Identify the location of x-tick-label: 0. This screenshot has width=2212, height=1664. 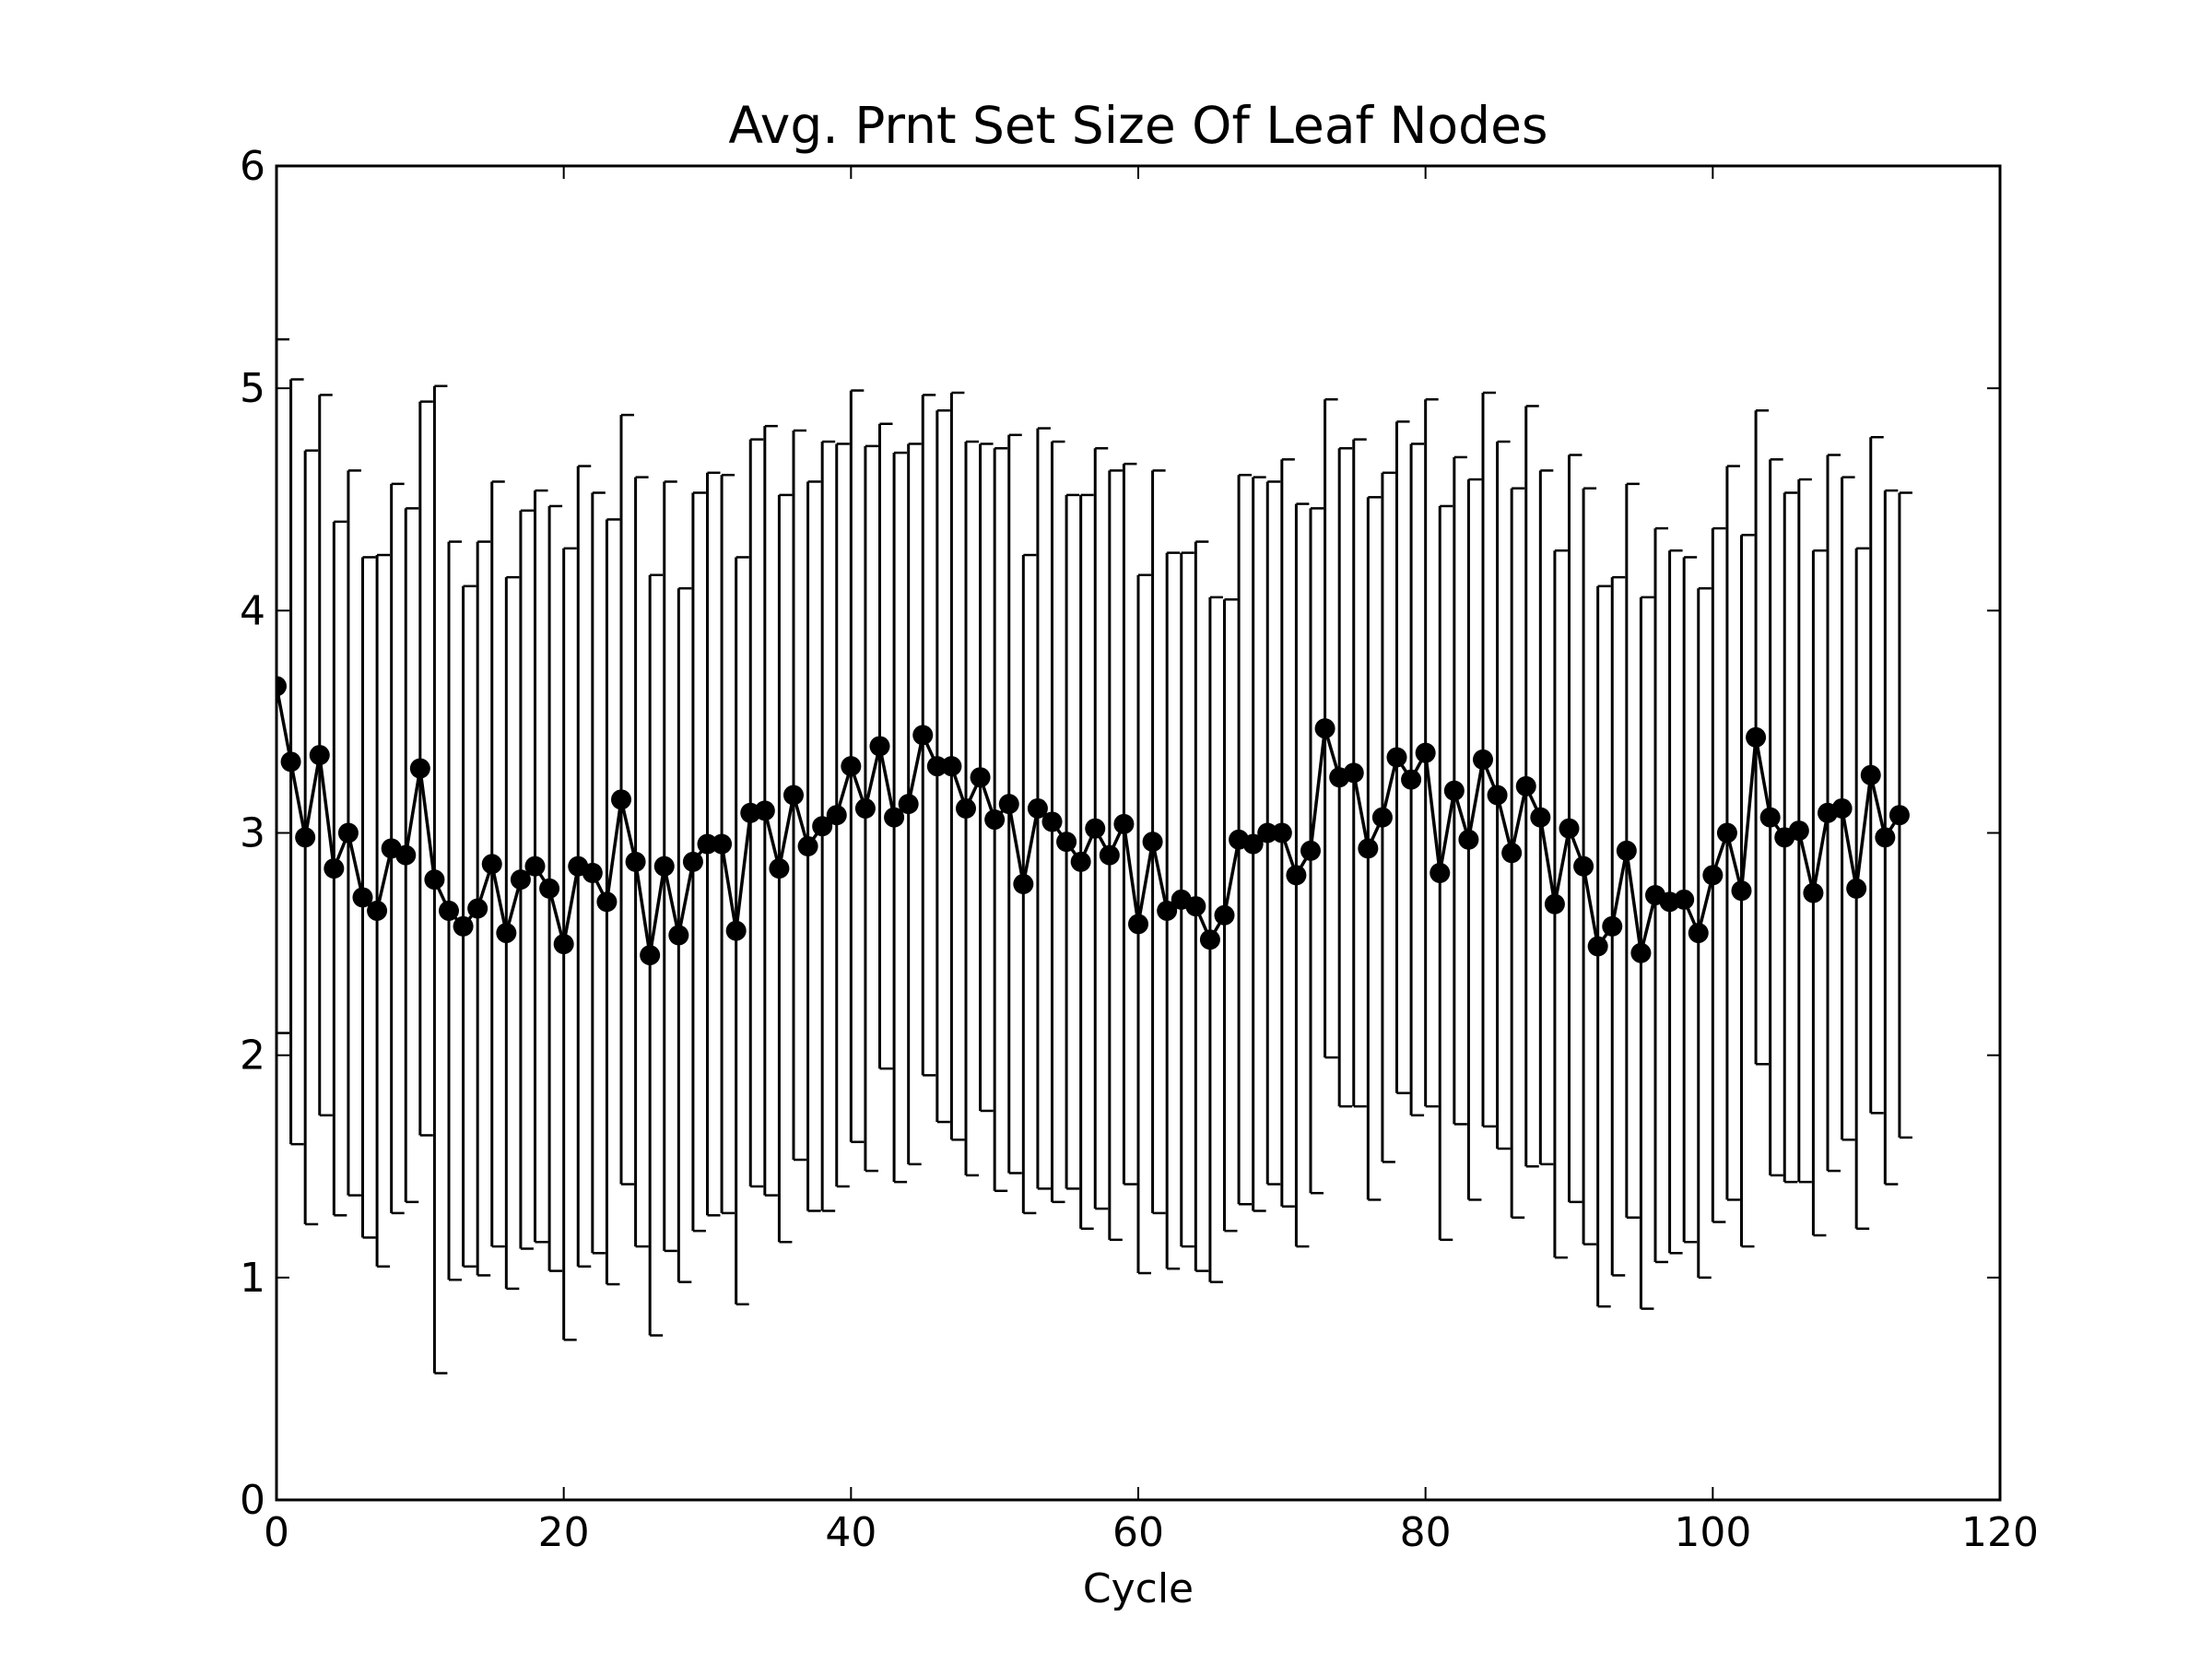
(276, 1532).